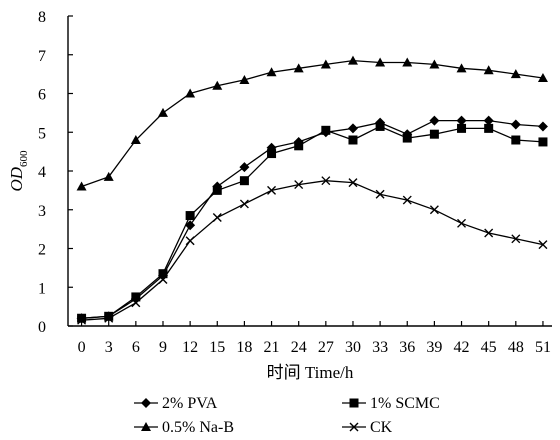 This screenshot has height=440, width=560. Describe the element at coordinates (42, 327) in the screenshot. I see `y-tick-label: 0` at that location.